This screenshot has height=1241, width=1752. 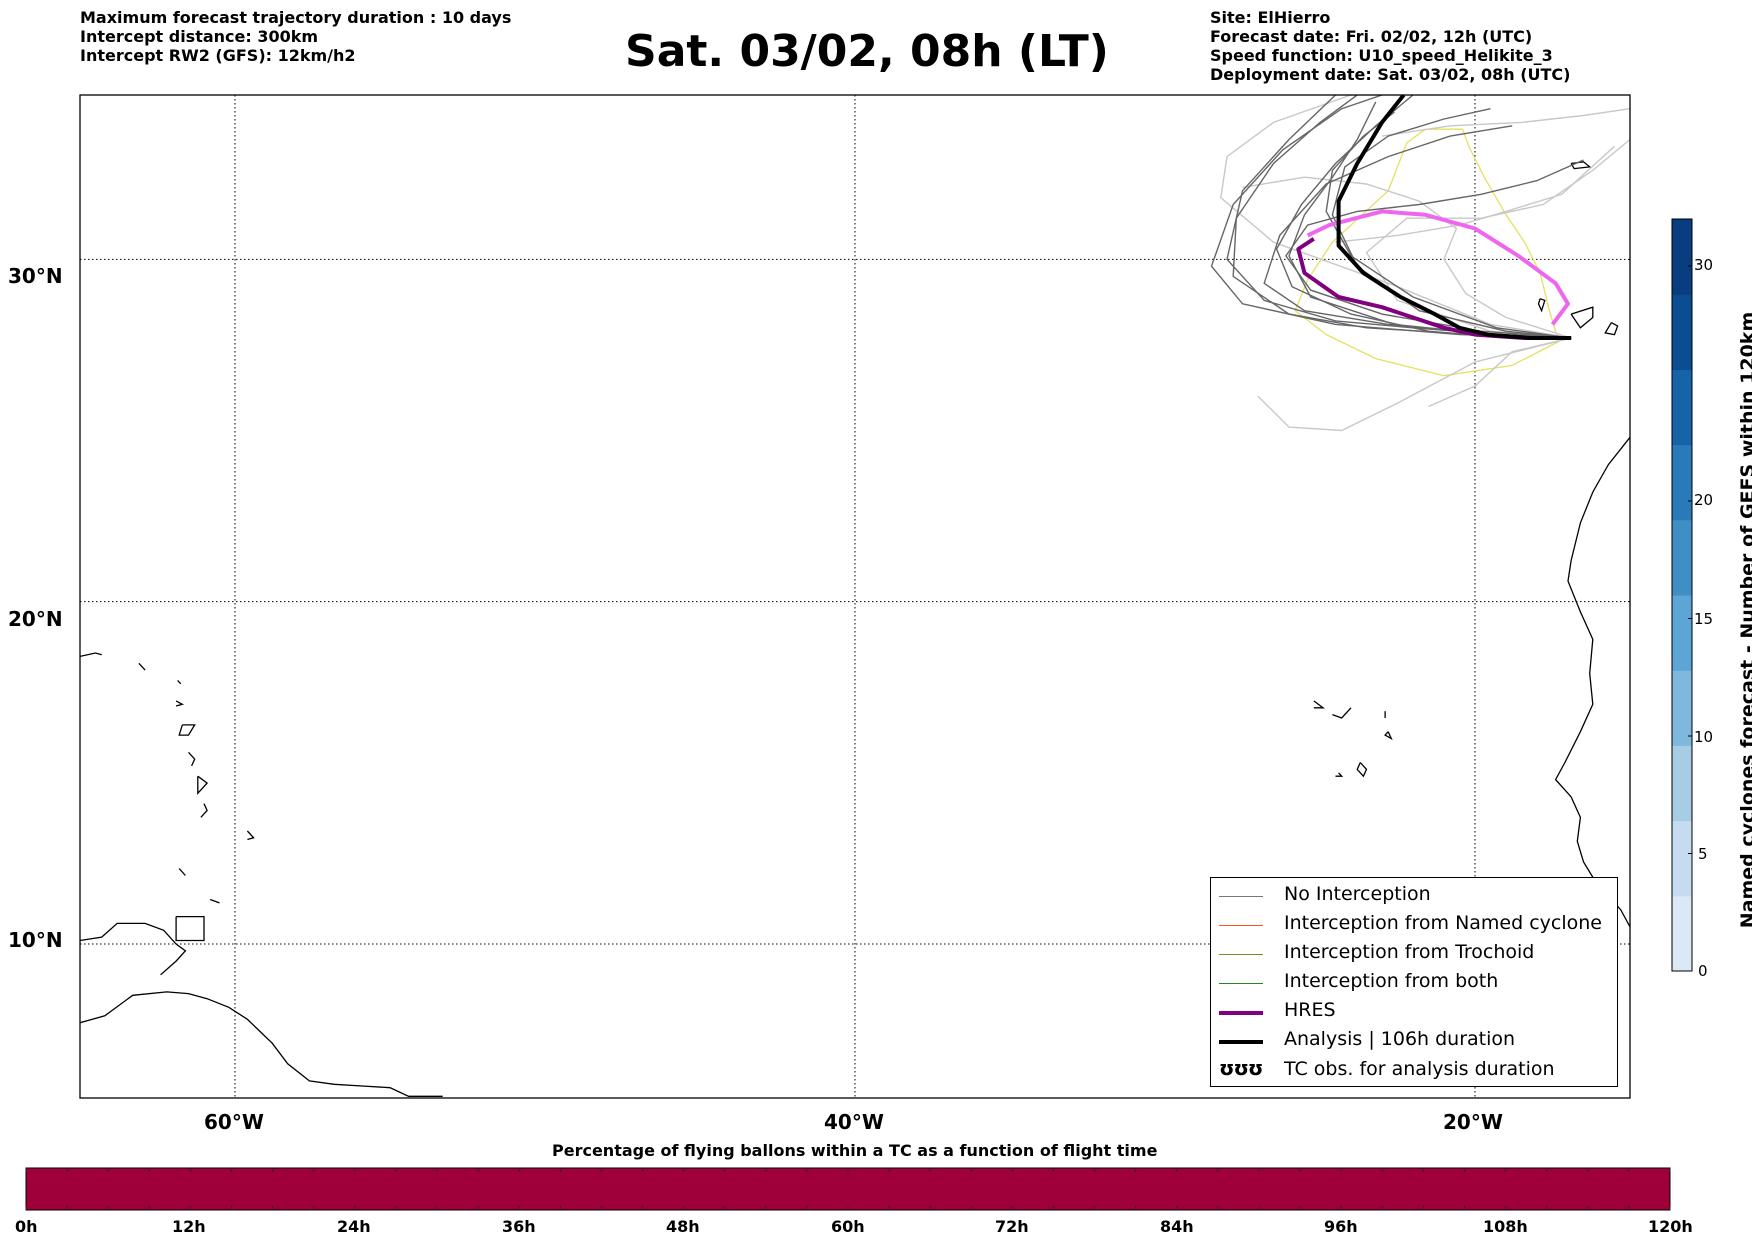 I want to click on legend-label: TC obs. for analysis duration, so click(x=1419, y=1069).